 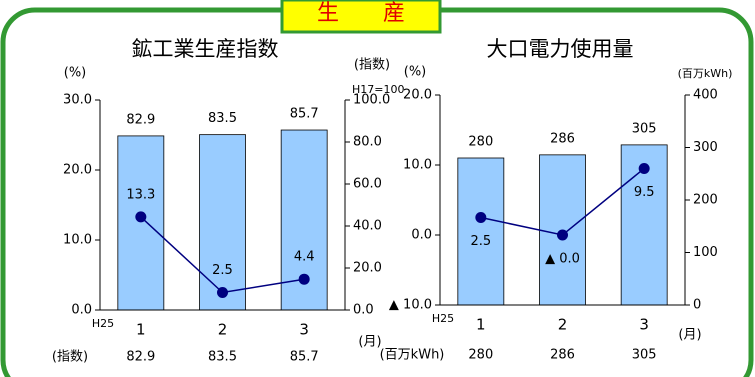 I want to click on y2-tick-label: 0, so click(x=697, y=305).